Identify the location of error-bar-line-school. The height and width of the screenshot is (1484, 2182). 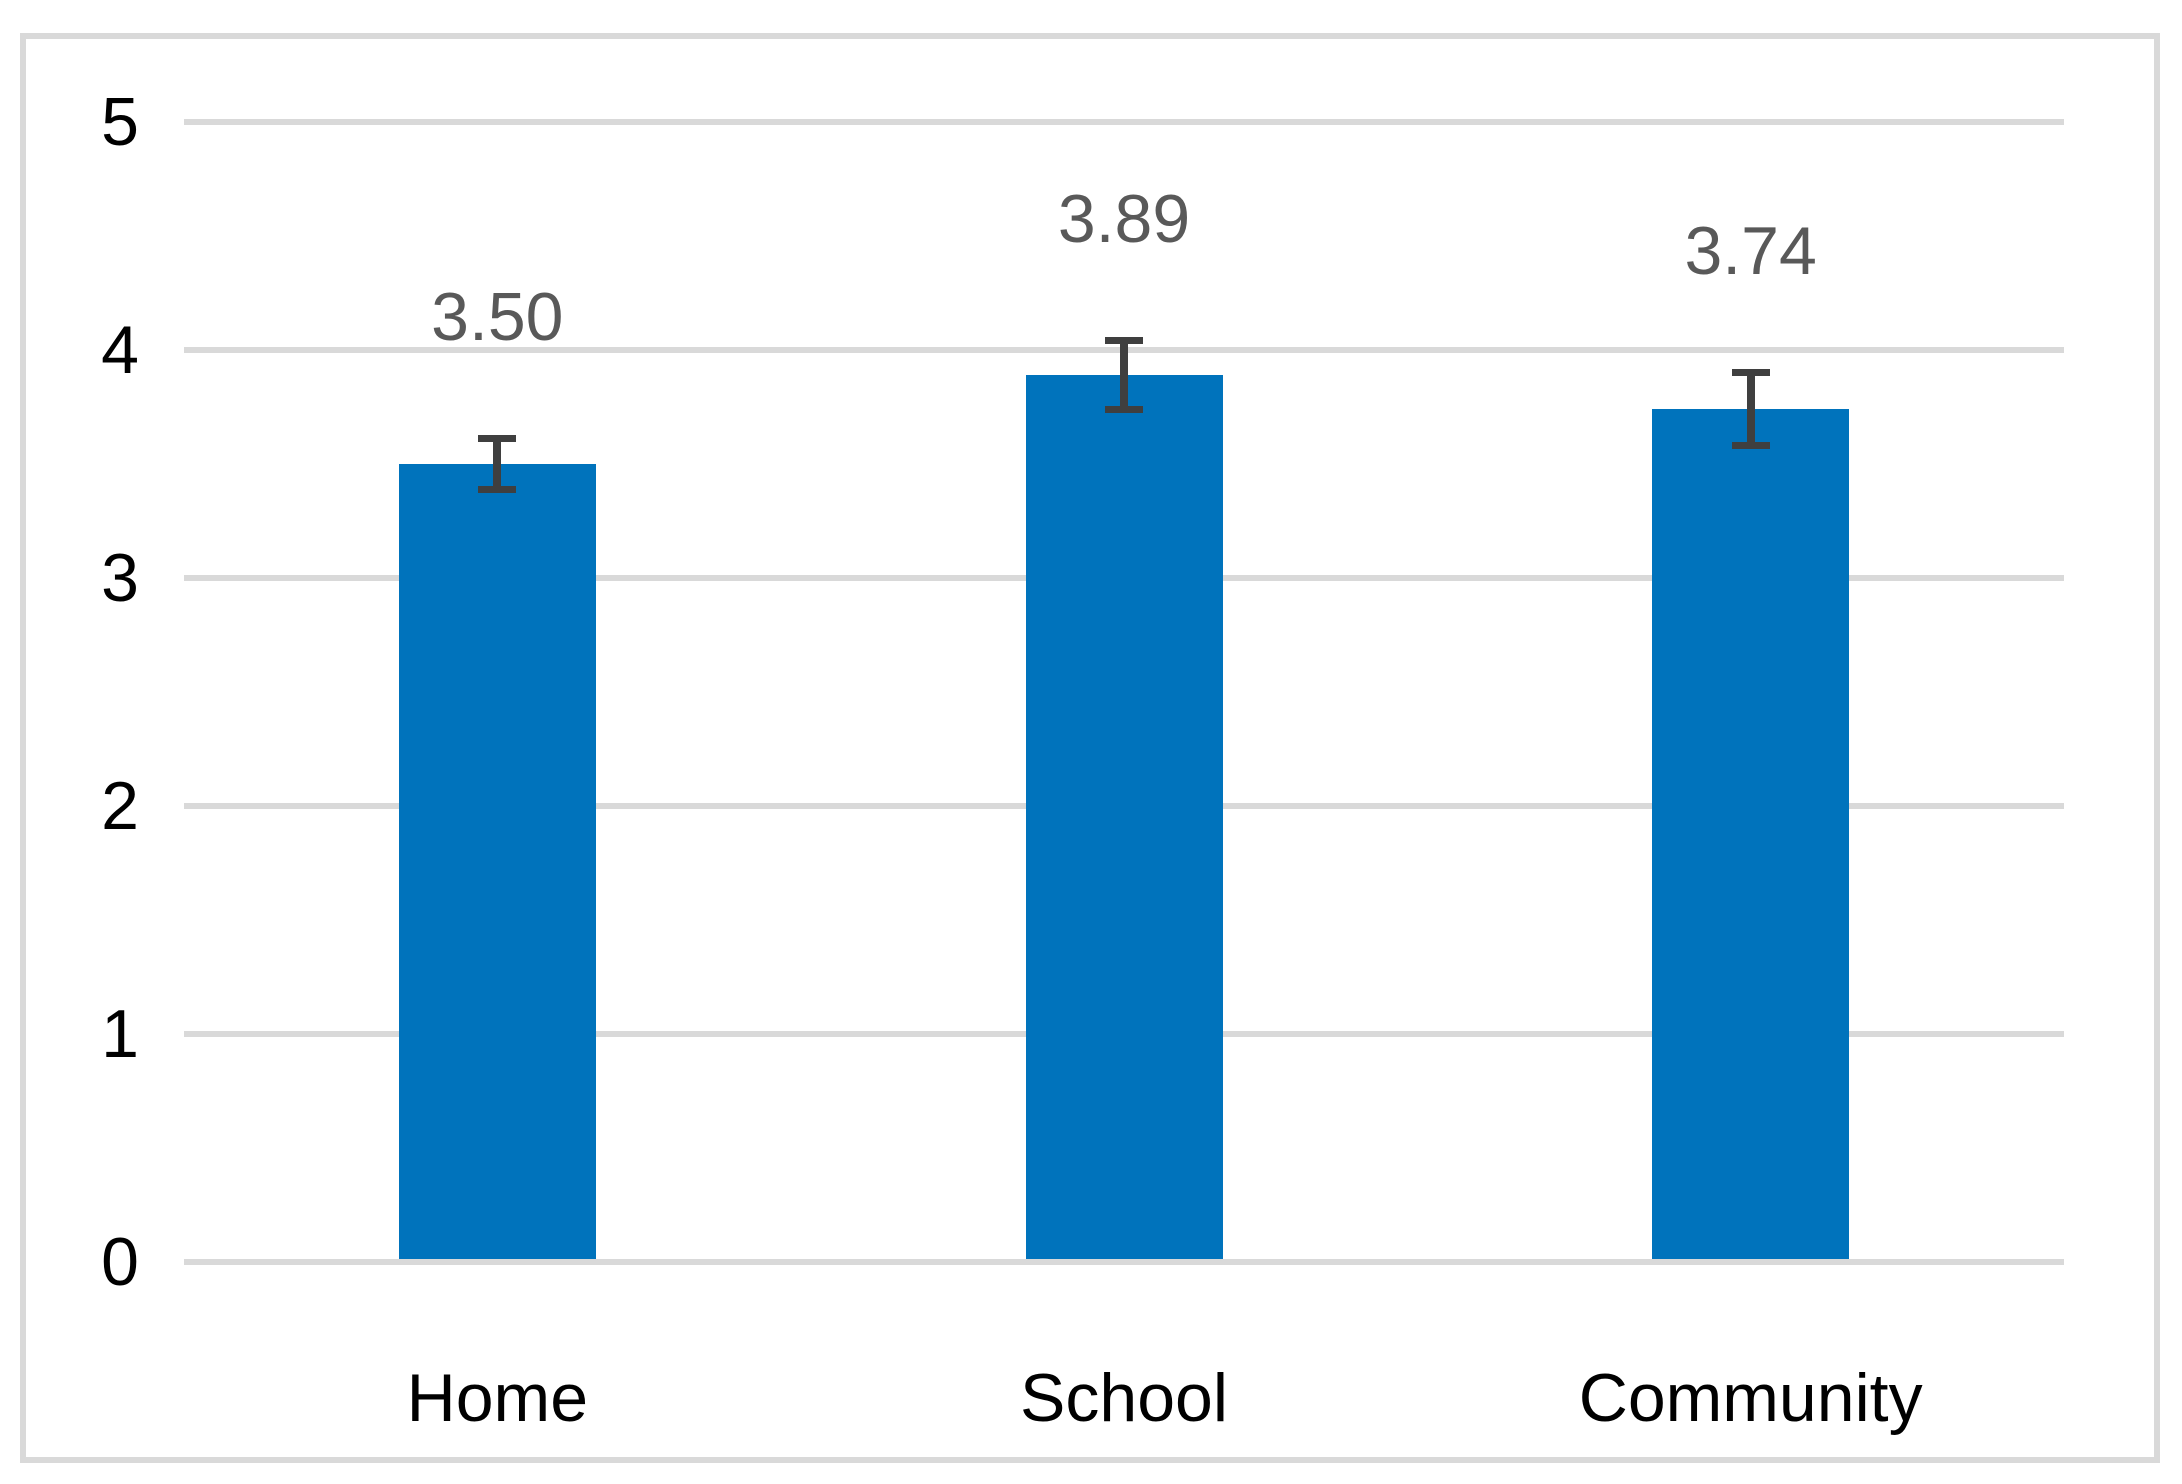
(1124, 375).